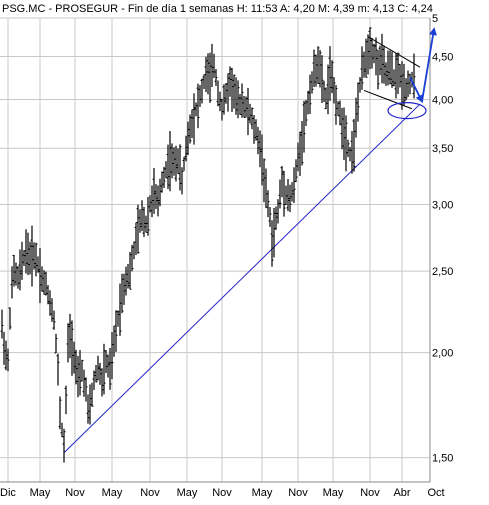 The height and width of the screenshot is (505, 489). What do you see at coordinates (429, 64) in the screenshot?
I see `arrow-up` at bounding box center [429, 64].